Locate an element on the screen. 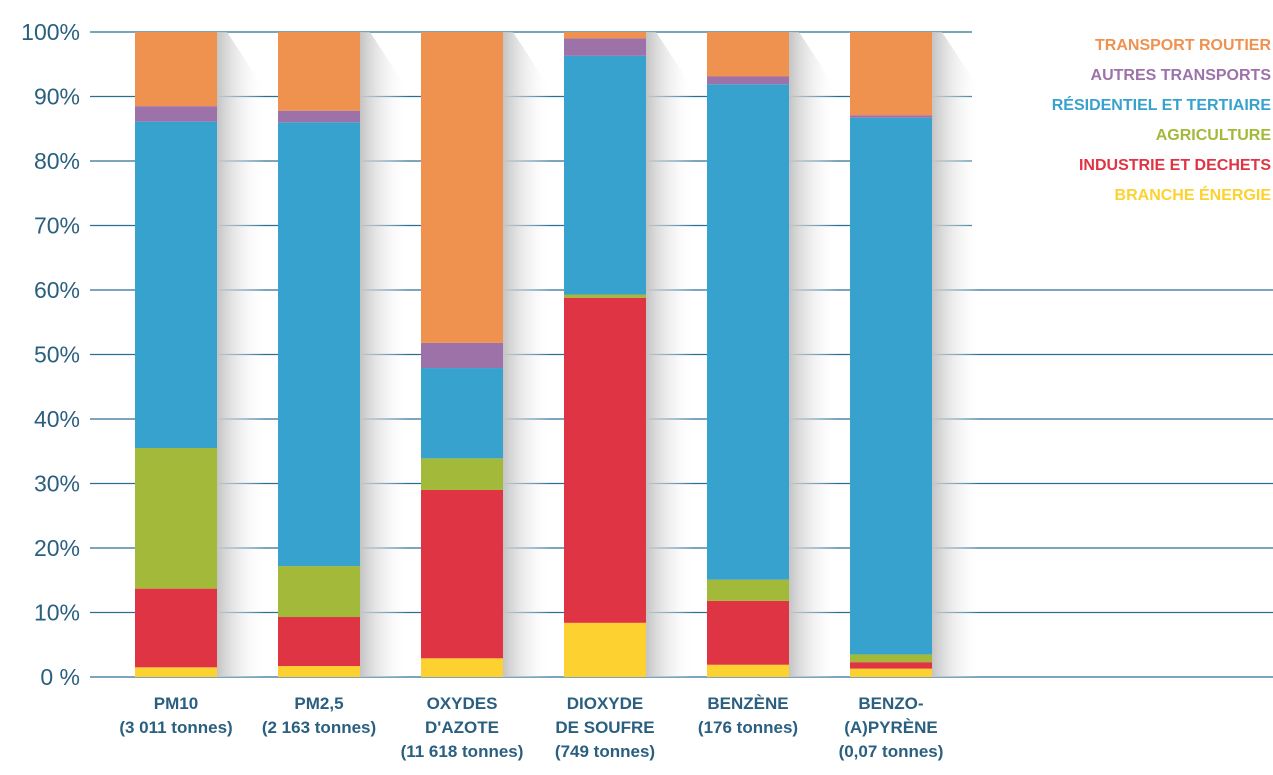  y-tick-label: 80% is located at coordinates (57, 161).